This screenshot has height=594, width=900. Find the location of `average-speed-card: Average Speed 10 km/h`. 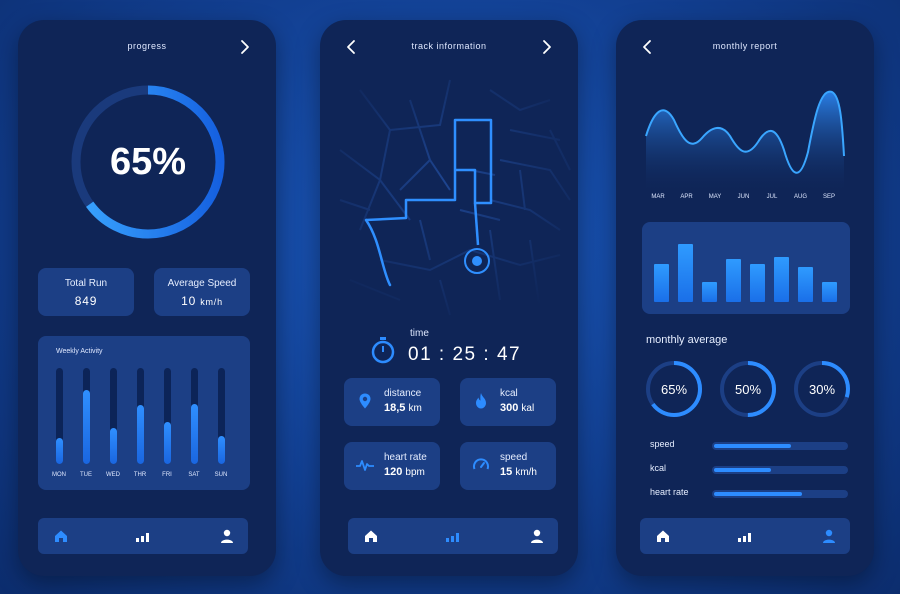

average-speed-card: Average Speed 10 km/h is located at coordinates (202, 292).